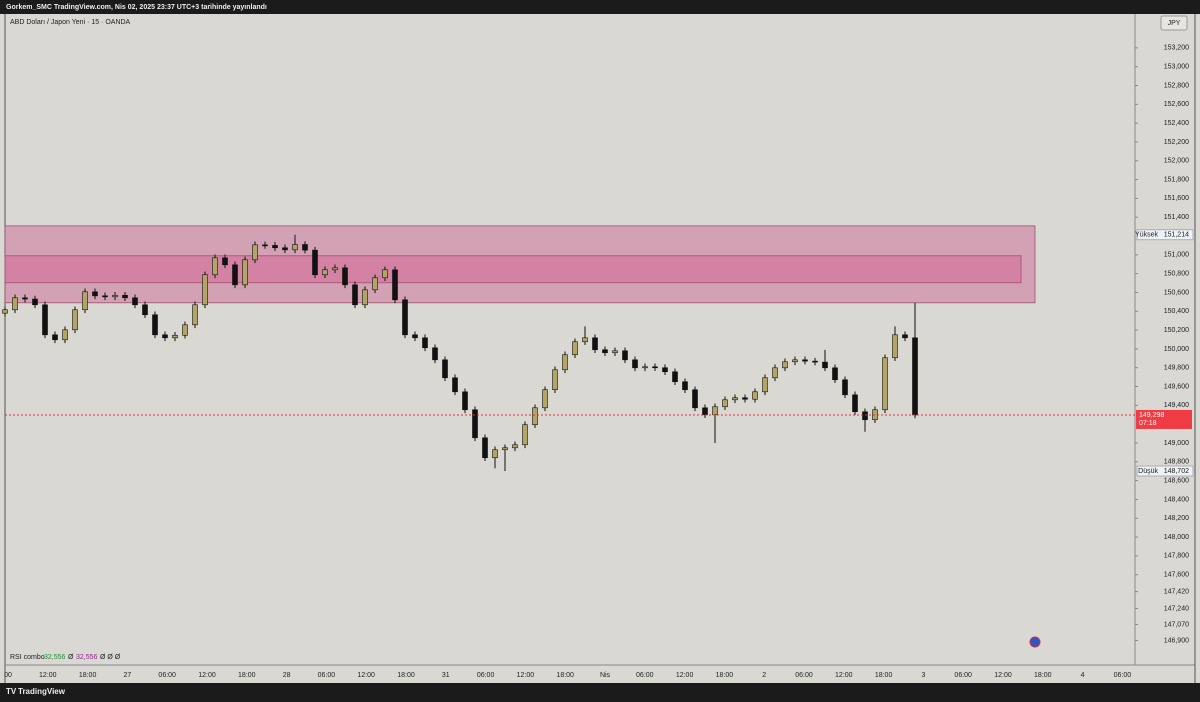  What do you see at coordinates (27, 657) in the screenshot?
I see `indicator-name: RSI combo` at bounding box center [27, 657].